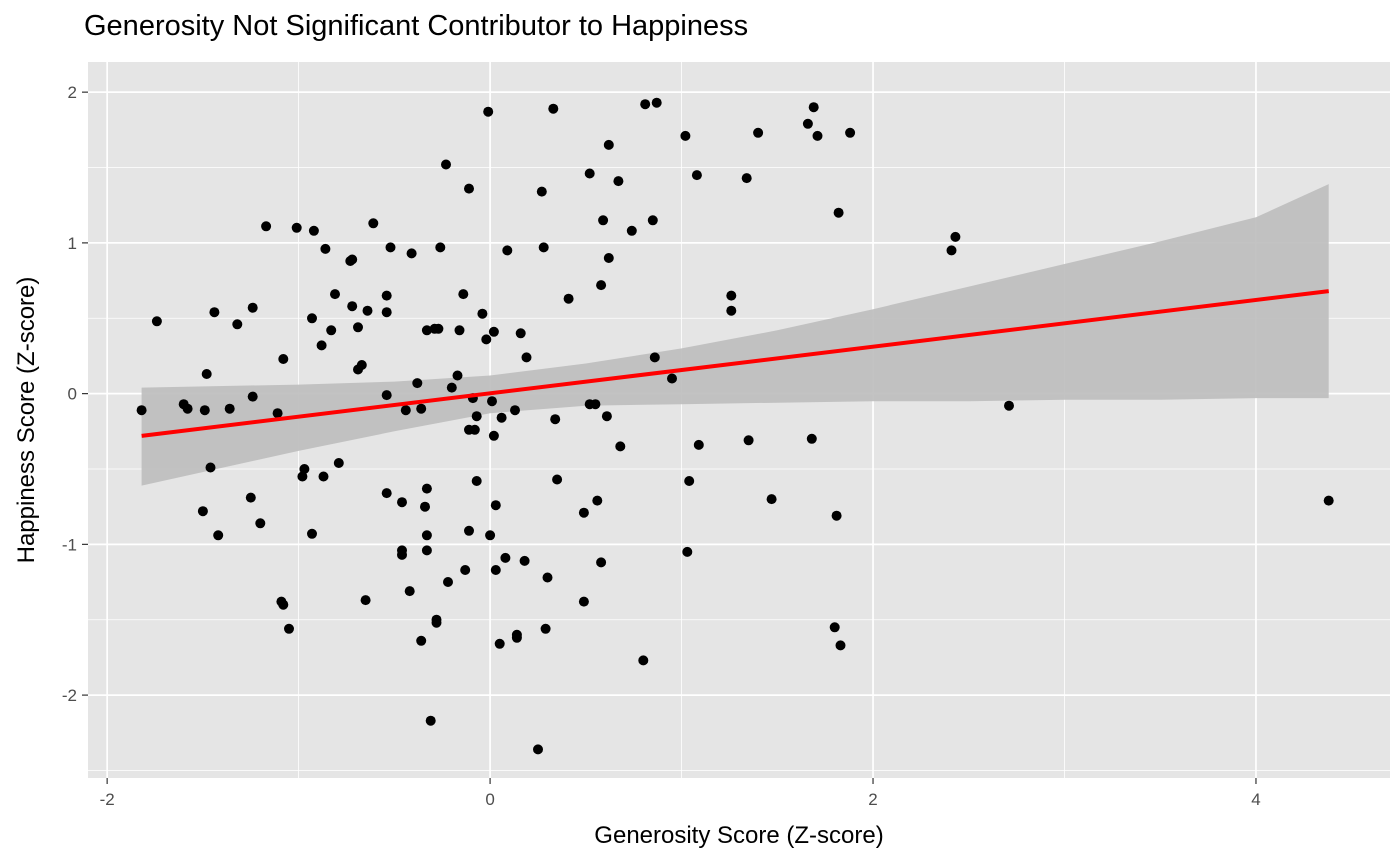 Image resolution: width=1400 pixels, height=865 pixels. Describe the element at coordinates (735, 363) in the screenshot. I see `trend-line` at that location.